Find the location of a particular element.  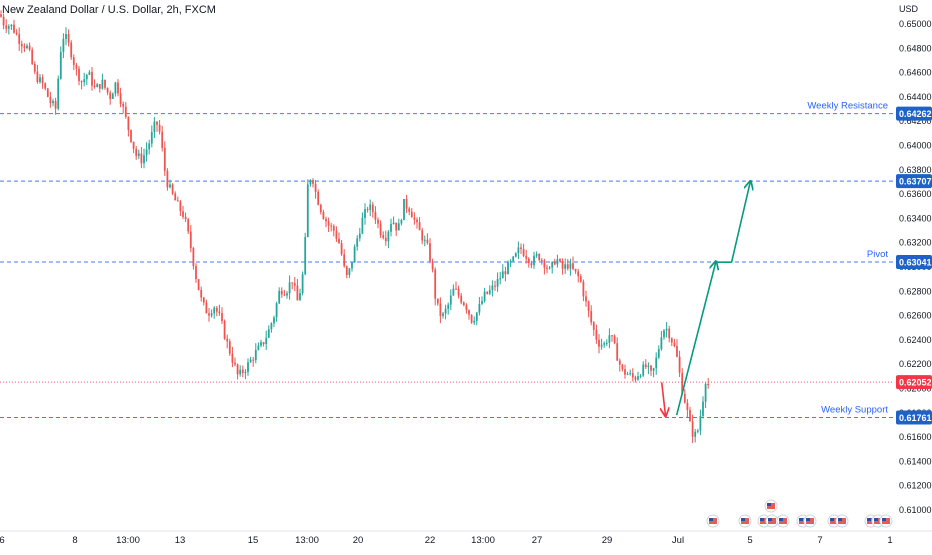

x-tick-label: 6 is located at coordinates (2, 540).